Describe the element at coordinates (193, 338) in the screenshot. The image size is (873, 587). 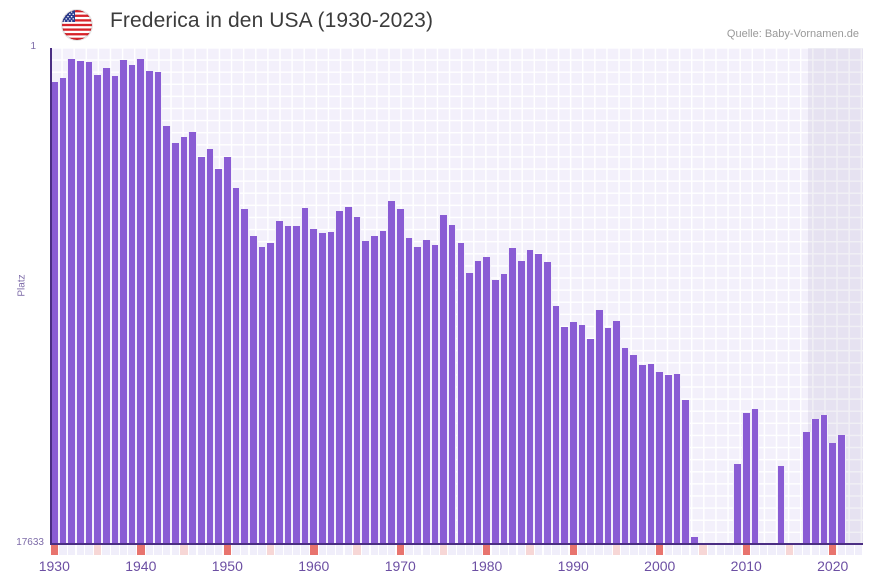
I see `bar-1946` at that location.